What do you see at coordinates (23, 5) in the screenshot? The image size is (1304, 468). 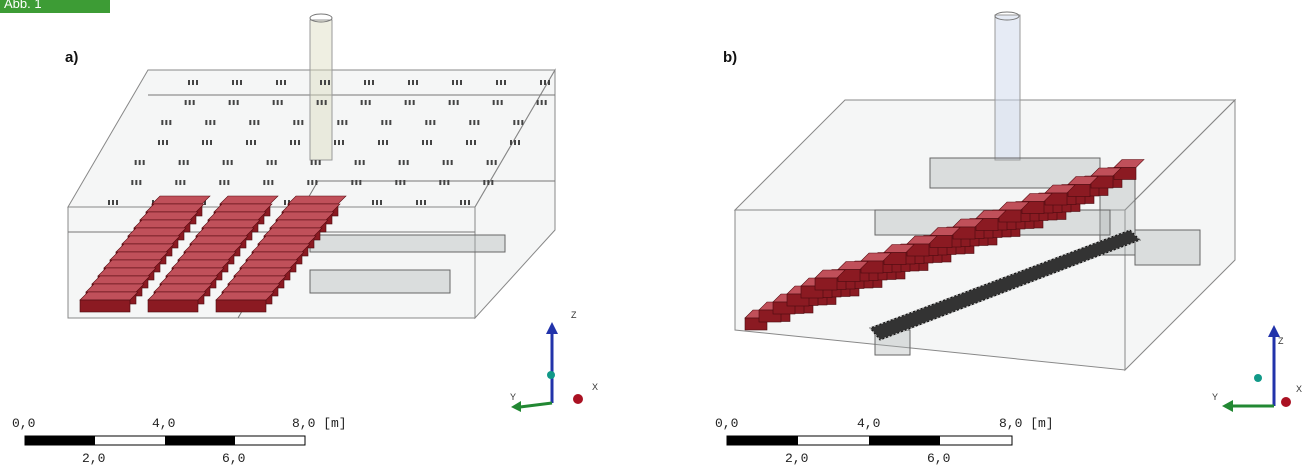 I see `badge-text: Abb. 1` at bounding box center [23, 5].